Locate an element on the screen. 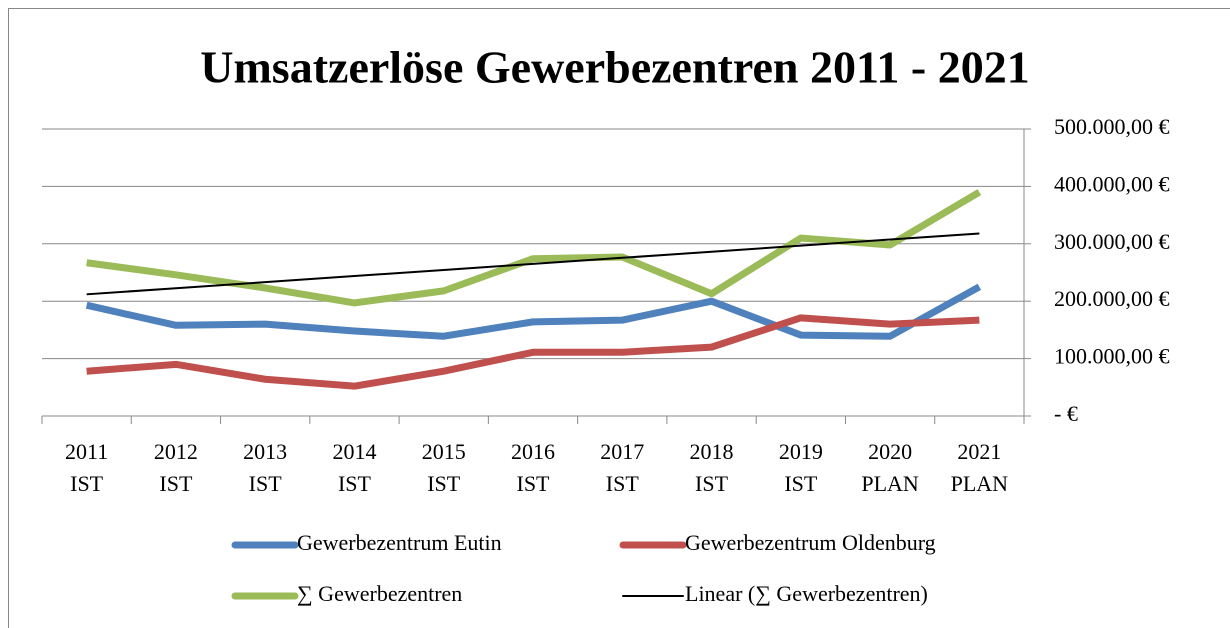 This screenshot has height=628, width=1230. legend-label: Linear (∑ Gewerbezentren) is located at coordinates (806, 593).